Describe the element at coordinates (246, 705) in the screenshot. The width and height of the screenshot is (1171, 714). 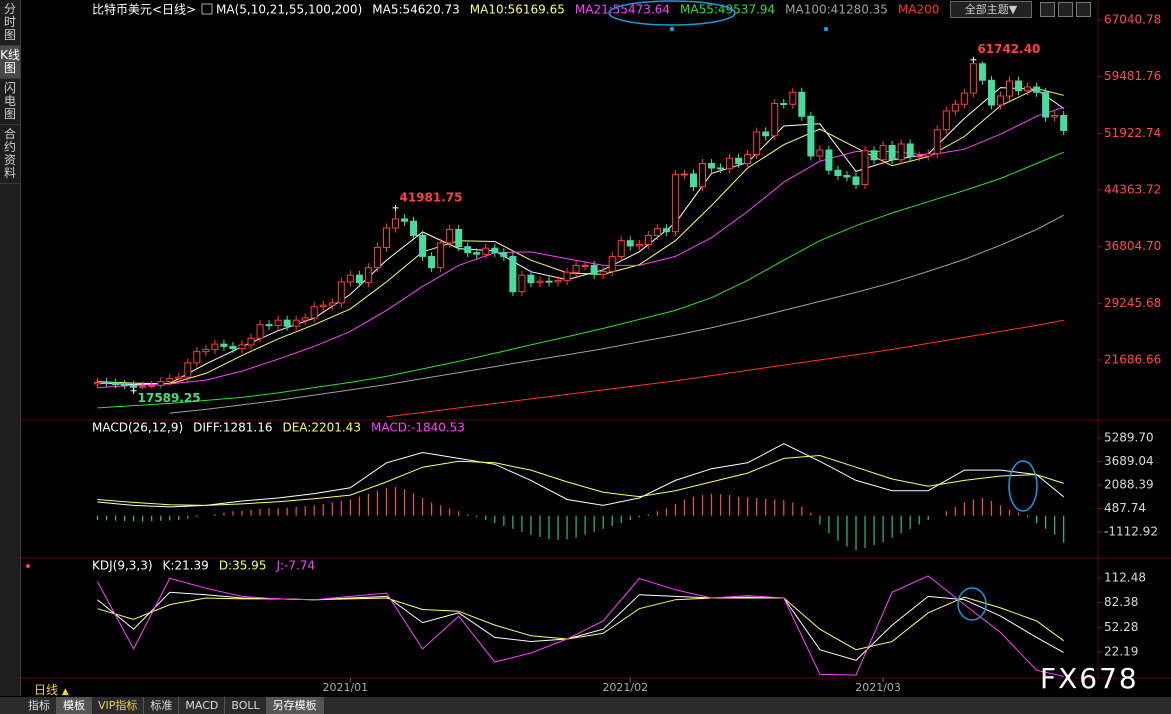
I see `tab: BOLL` at that location.